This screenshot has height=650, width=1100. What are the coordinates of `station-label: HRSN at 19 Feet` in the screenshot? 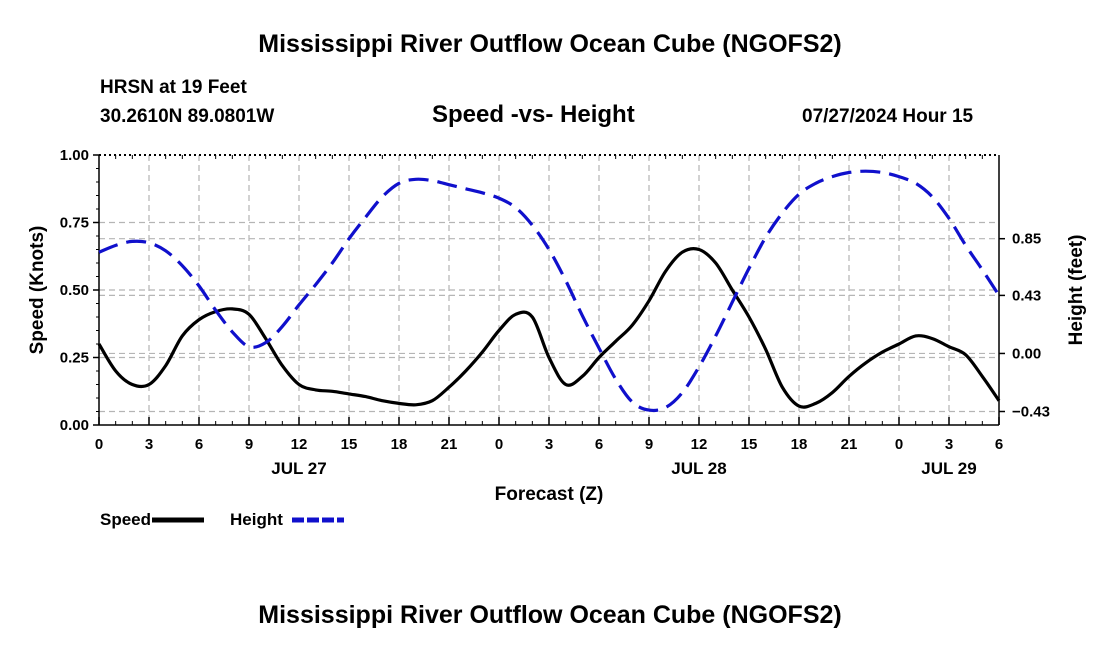 It's located at (173, 87).